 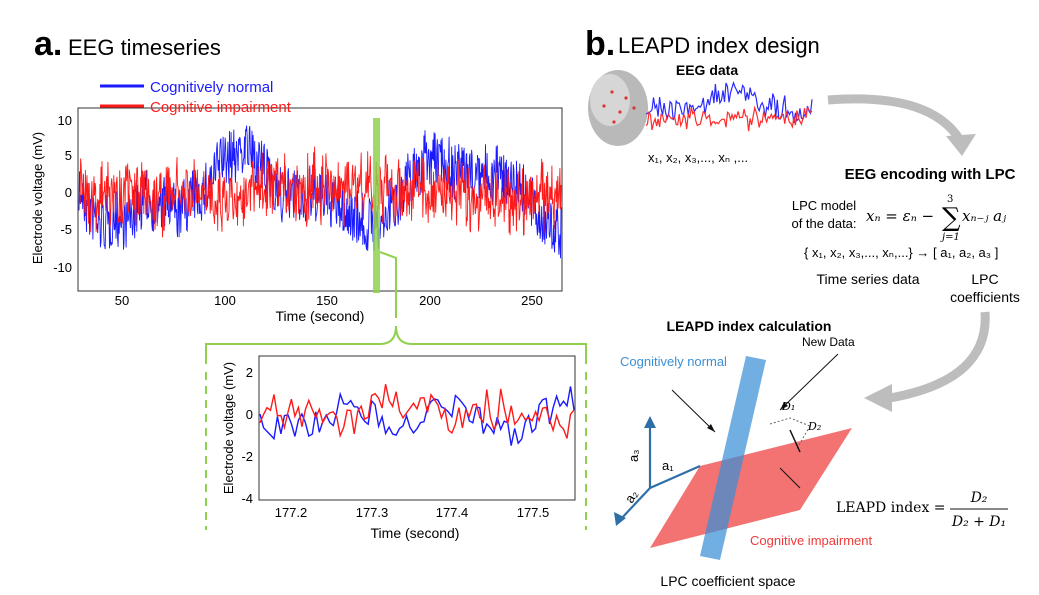 I want to click on axis-a2-head, so click(x=620, y=519).